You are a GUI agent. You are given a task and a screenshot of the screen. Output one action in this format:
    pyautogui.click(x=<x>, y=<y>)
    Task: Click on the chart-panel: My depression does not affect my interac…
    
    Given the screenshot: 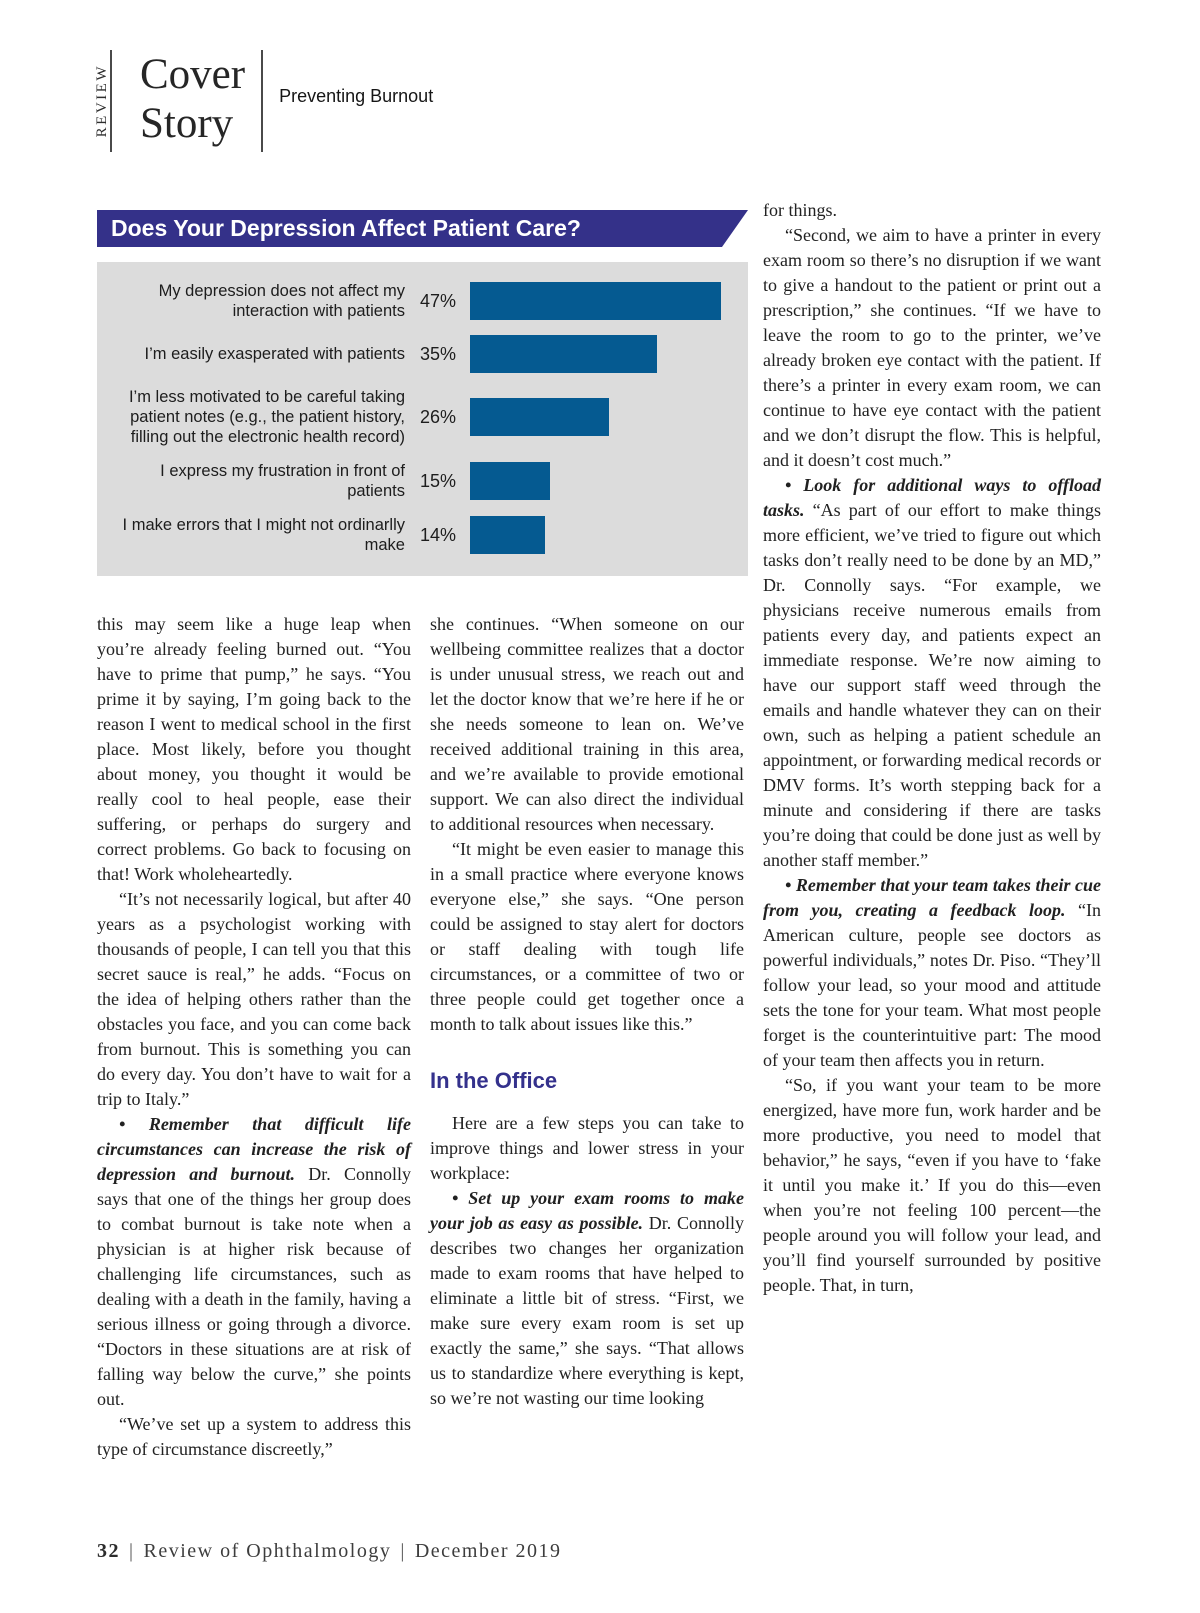 What is the action you would take?
    pyautogui.click(x=422, y=419)
    